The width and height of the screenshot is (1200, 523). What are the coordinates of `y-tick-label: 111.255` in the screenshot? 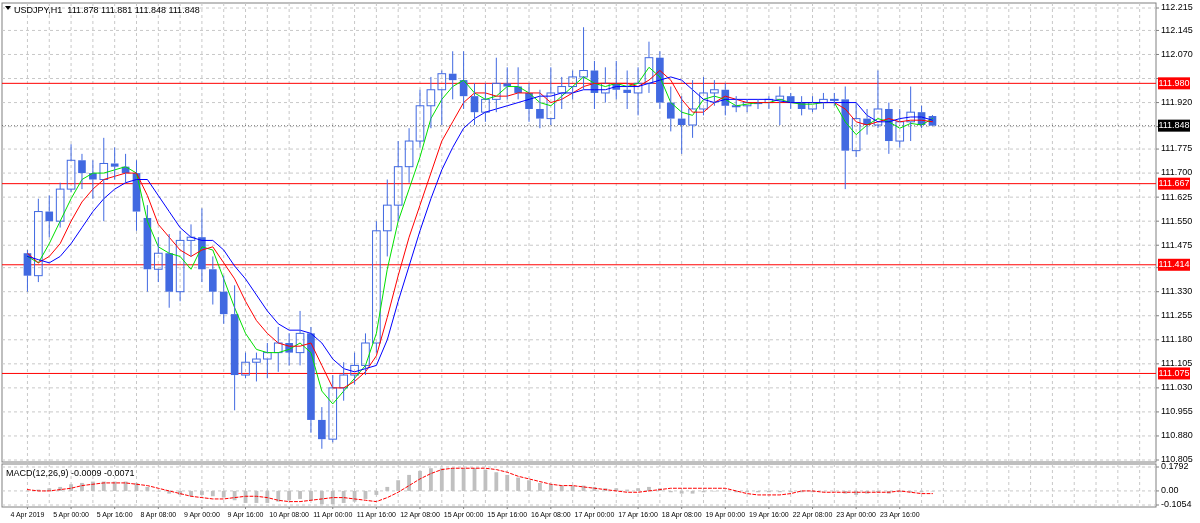 It's located at (1177, 315).